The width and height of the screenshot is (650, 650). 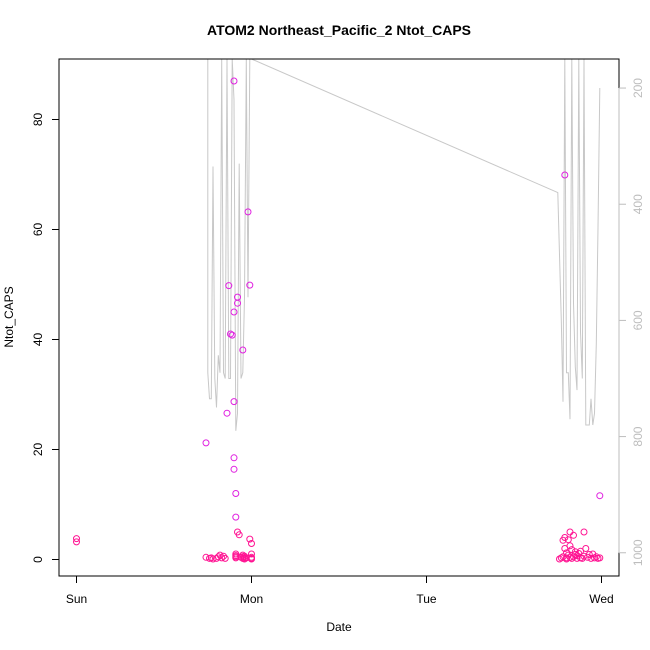 What do you see at coordinates (638, 88) in the screenshot?
I see `y2-tick-label: 200` at bounding box center [638, 88].